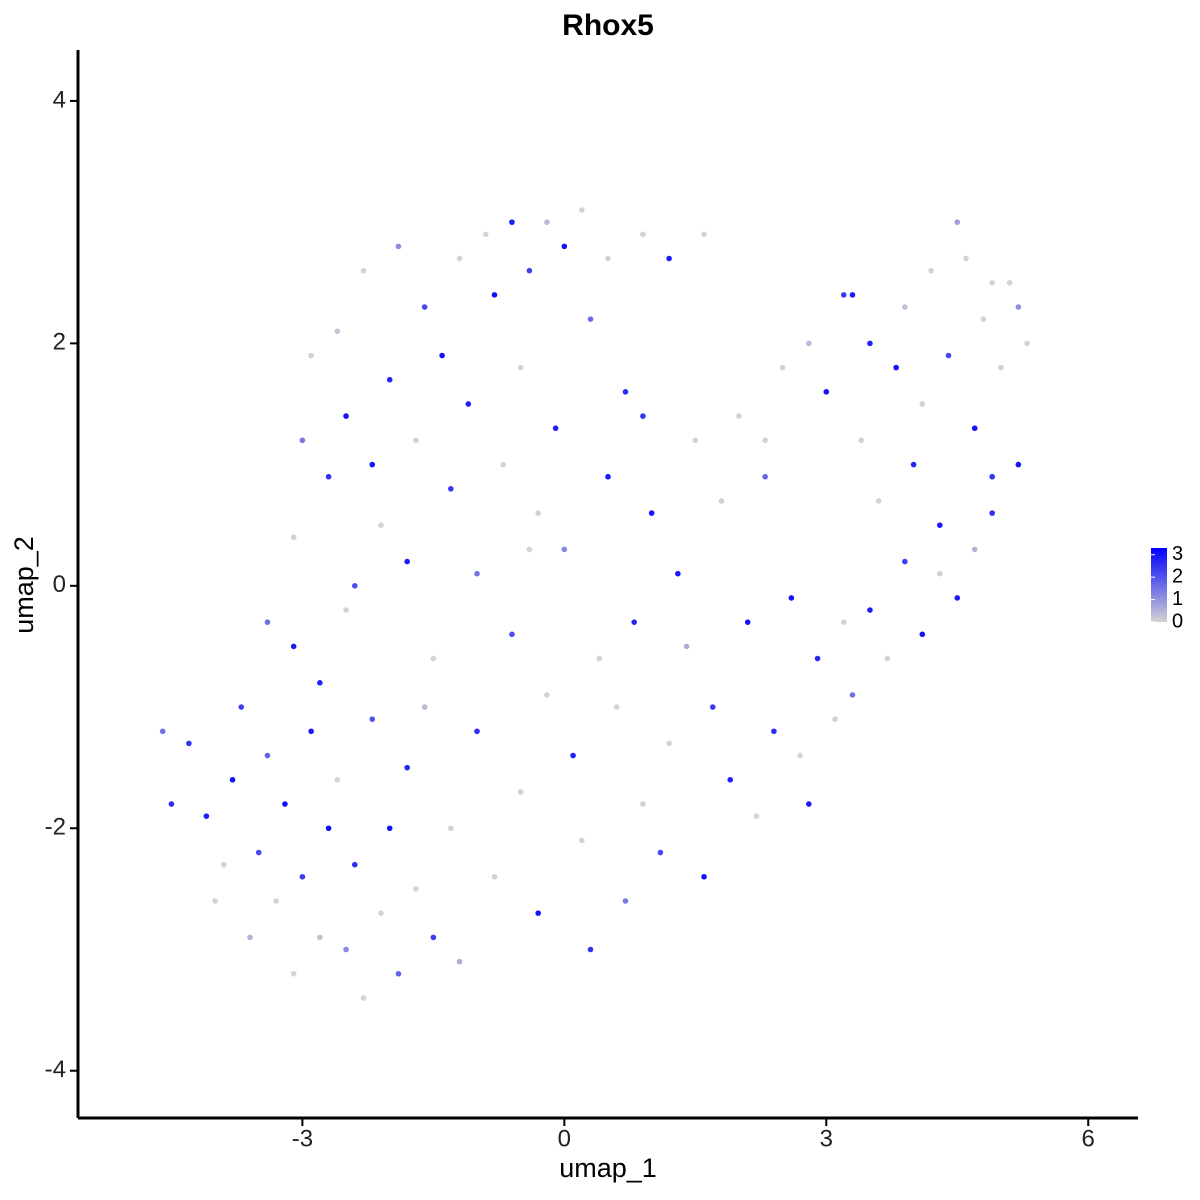  Describe the element at coordinates (1177, 621) in the screenshot. I see `colorbar-tick-label: 0` at that location.